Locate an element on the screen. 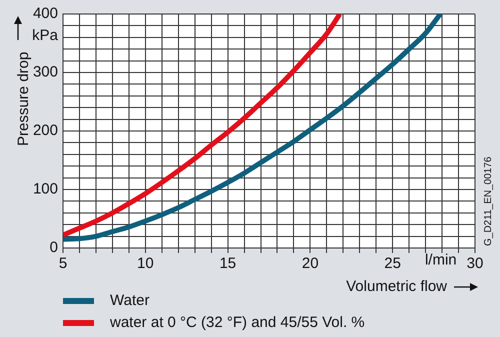 This screenshot has height=337, width=500. text: kPa is located at coordinates (45, 35).